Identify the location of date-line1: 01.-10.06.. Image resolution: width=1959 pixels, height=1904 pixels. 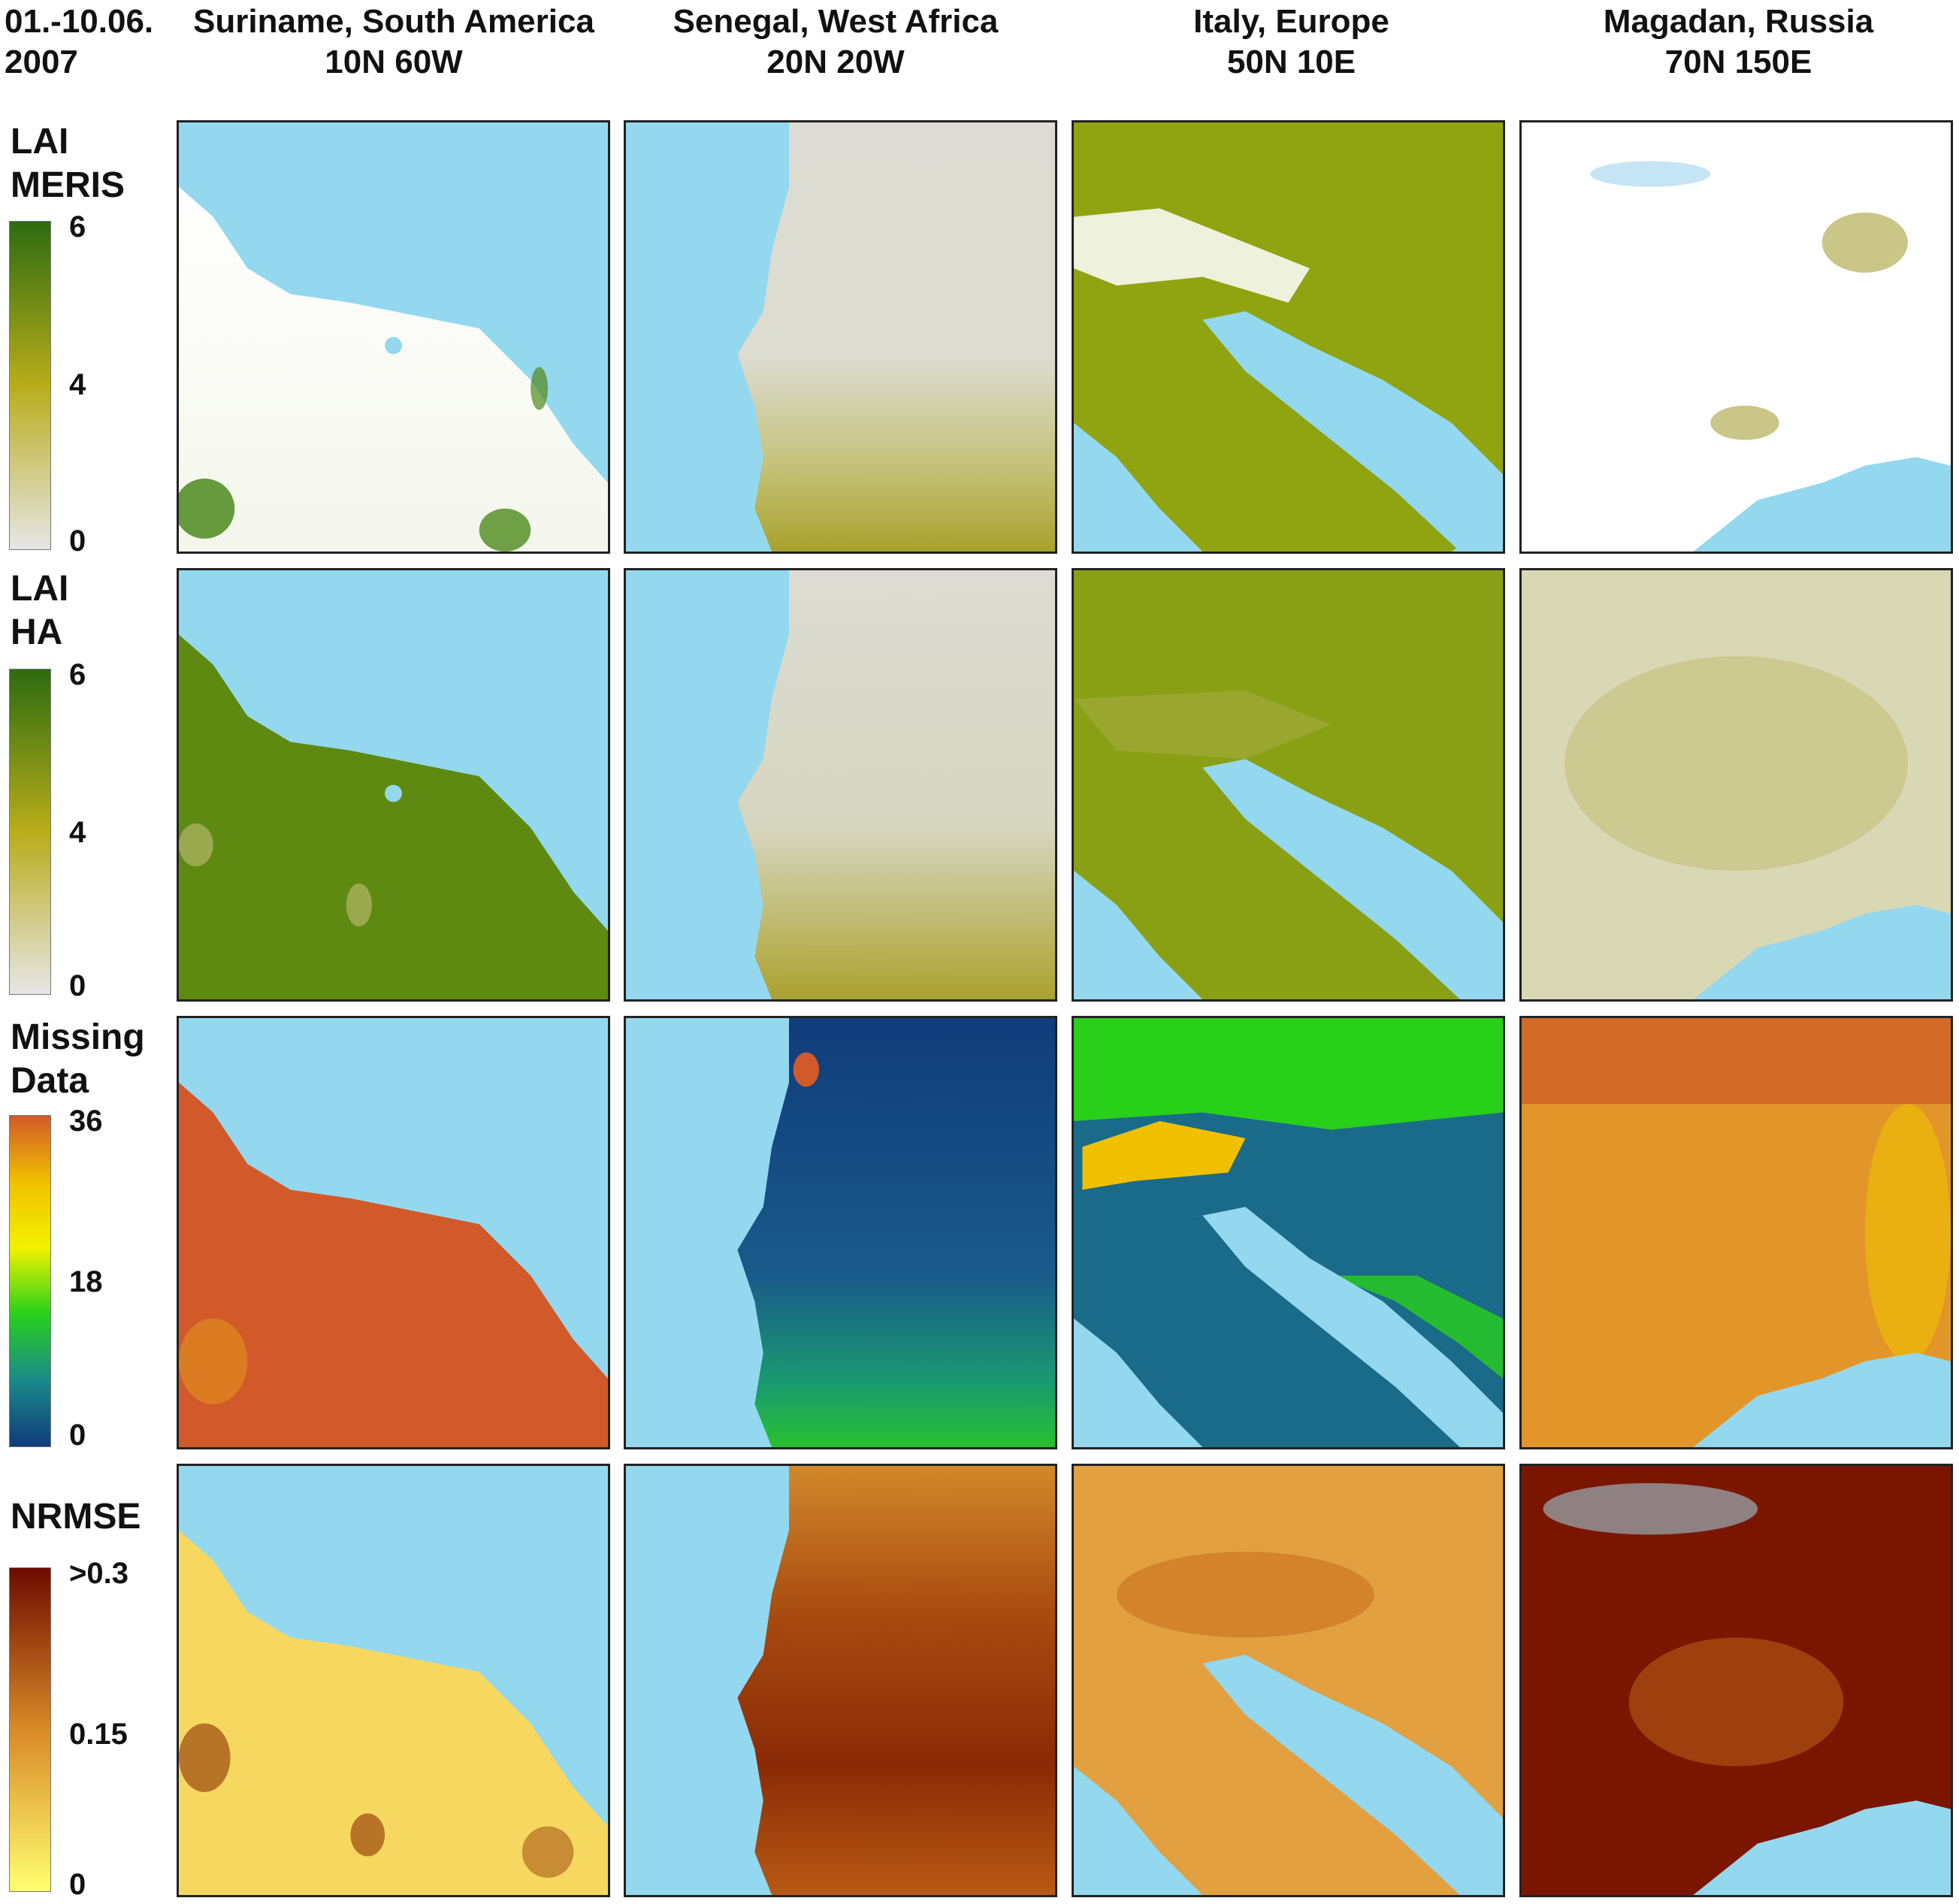
(79, 21).